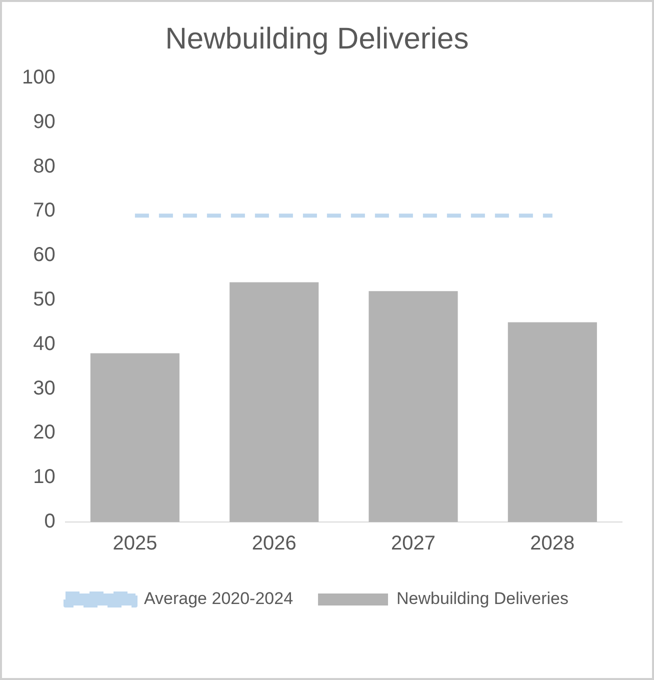 This screenshot has width=654, height=680. What do you see at coordinates (44, 211) in the screenshot?
I see `y-tick-label: 70` at bounding box center [44, 211].